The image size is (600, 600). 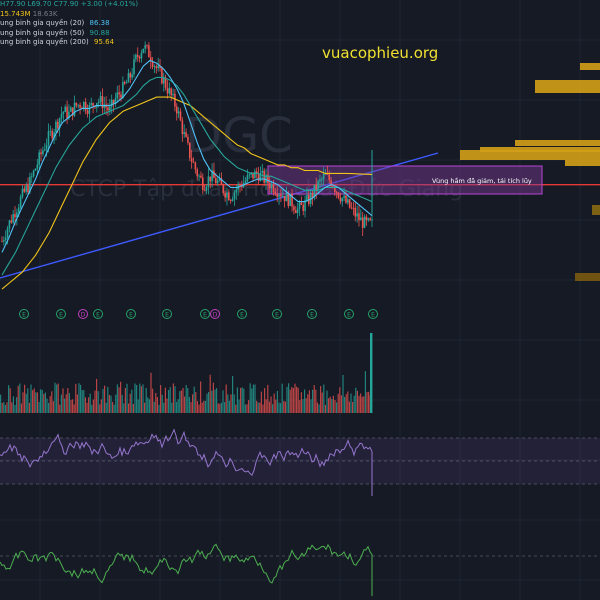 I want to click on legend-ma50: ung binh gia quyền (50) 90.88, so click(x=69, y=34).